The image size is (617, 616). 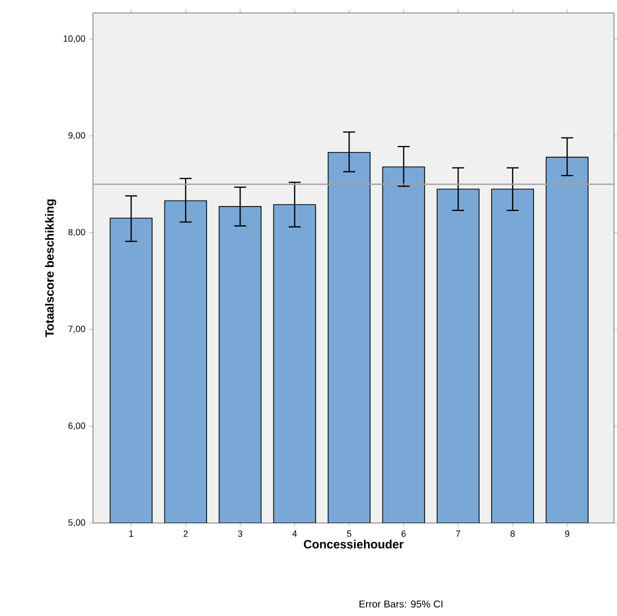 I want to click on x-axis-title: Concessiehouder, so click(x=354, y=544).